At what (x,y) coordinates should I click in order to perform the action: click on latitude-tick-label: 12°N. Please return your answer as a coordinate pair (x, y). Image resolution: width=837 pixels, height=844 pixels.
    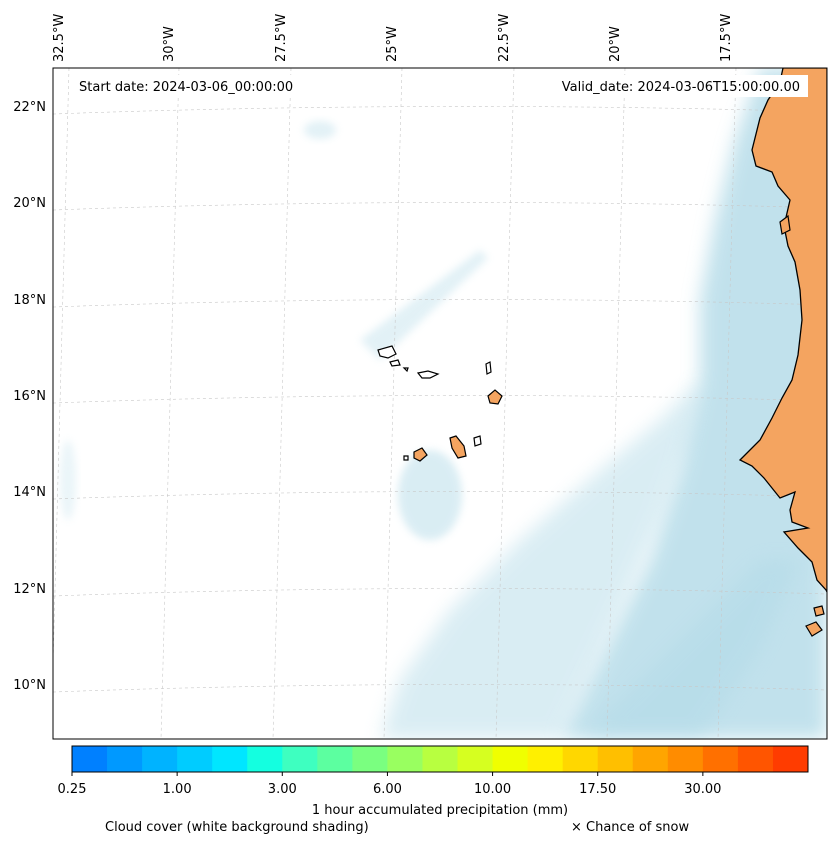
    Looking at the image, I should click on (29, 589).